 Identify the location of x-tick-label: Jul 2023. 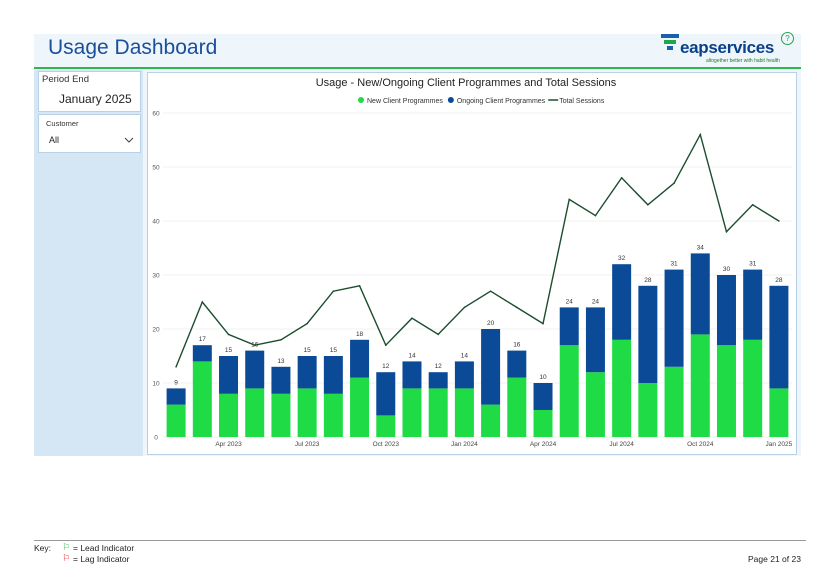
(307, 444).